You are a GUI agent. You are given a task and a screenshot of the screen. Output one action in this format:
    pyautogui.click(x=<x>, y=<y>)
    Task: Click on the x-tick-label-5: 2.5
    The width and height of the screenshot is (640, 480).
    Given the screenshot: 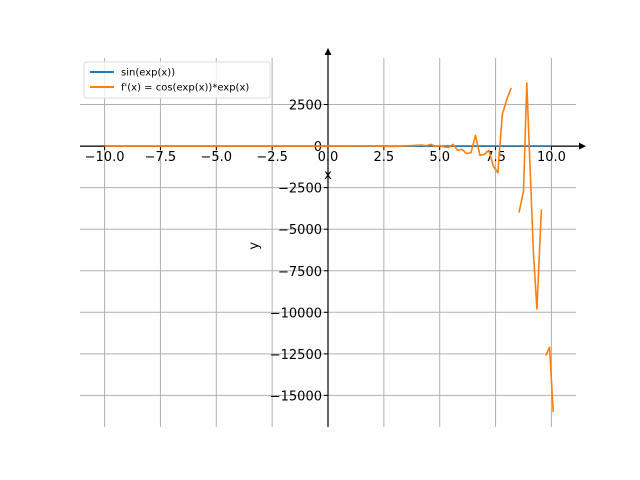 What is the action you would take?
    pyautogui.click(x=384, y=157)
    